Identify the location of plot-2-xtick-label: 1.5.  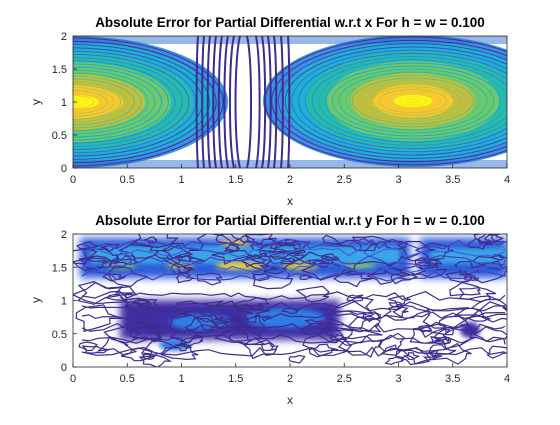
(235, 379).